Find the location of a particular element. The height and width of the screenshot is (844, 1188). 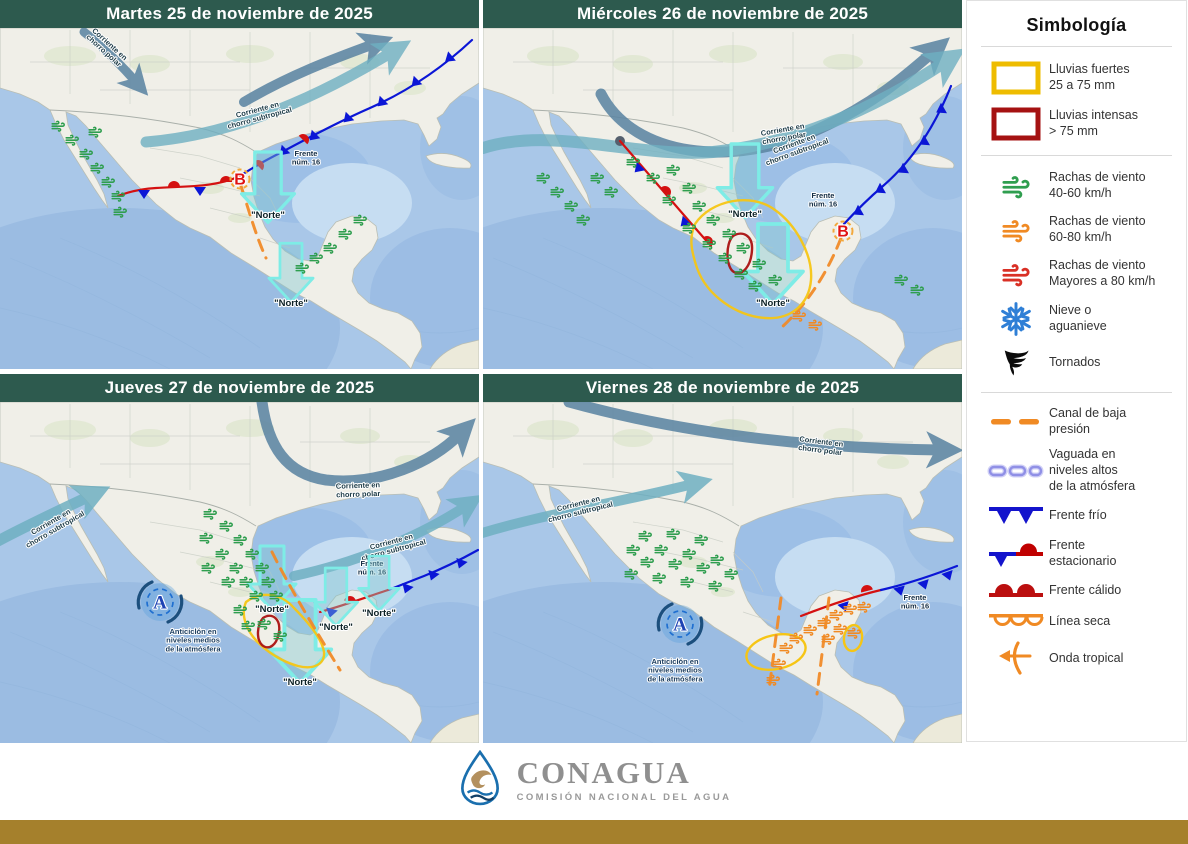

warm-front-icon is located at coordinates (1016, 590).